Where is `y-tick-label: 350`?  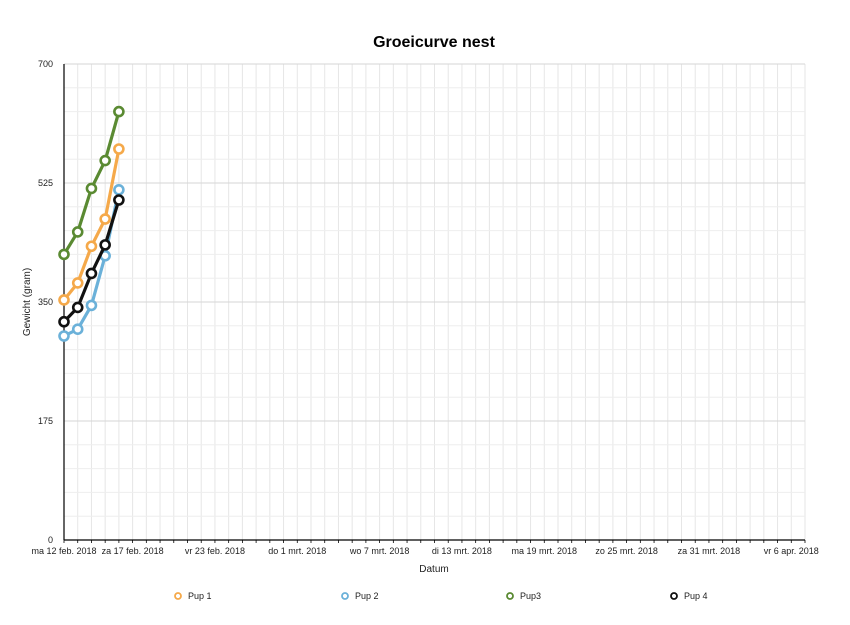 y-tick-label: 350 is located at coordinates (45, 302).